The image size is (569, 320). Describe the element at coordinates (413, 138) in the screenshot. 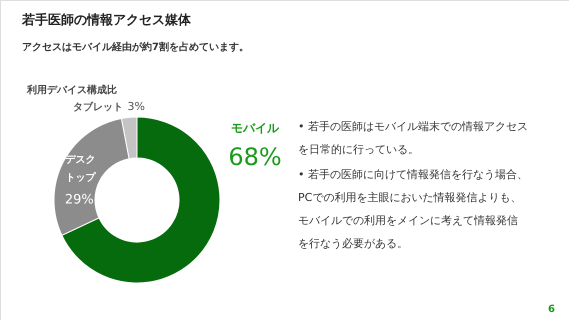

I see `text: • 若手の医師はモバイル端末での情報アクセスを日常的に行っている。` at that location.